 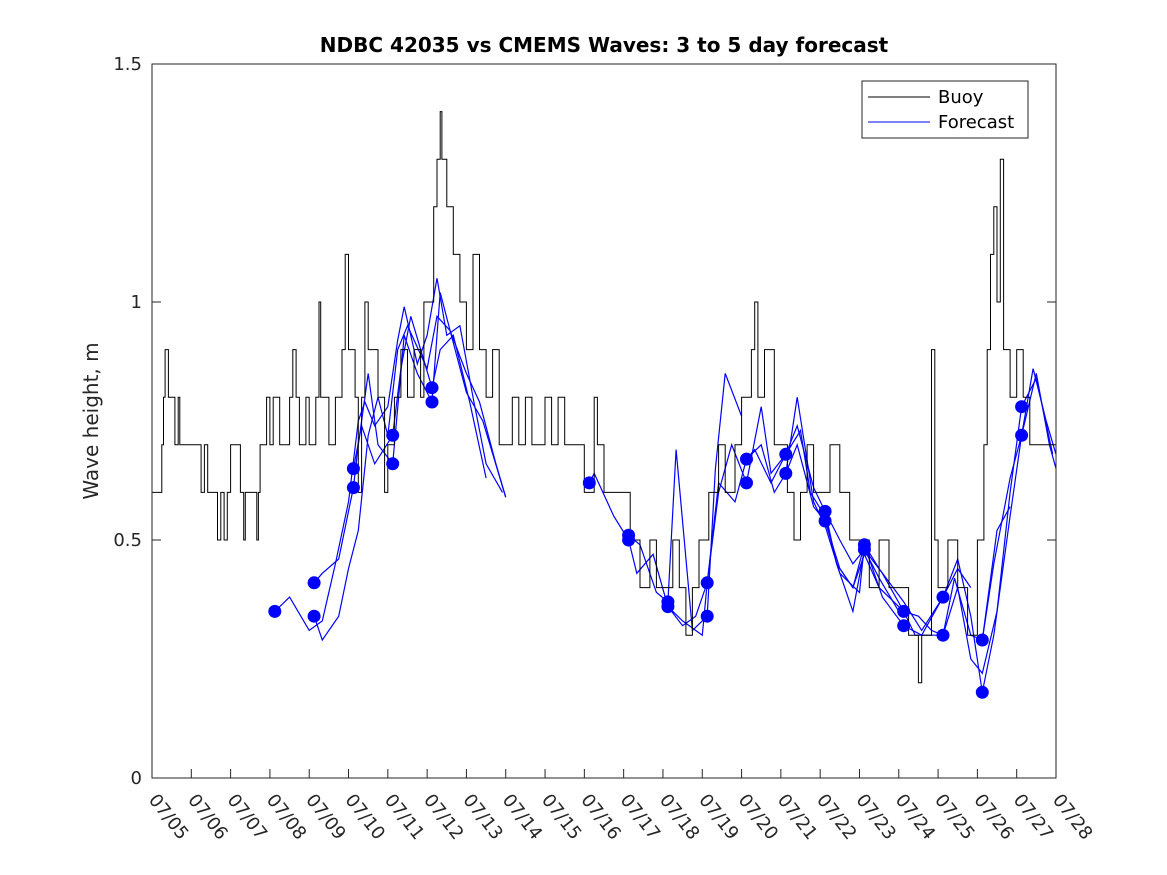 What do you see at coordinates (976, 122) in the screenshot?
I see `legend-label-forecast: Forecast` at bounding box center [976, 122].